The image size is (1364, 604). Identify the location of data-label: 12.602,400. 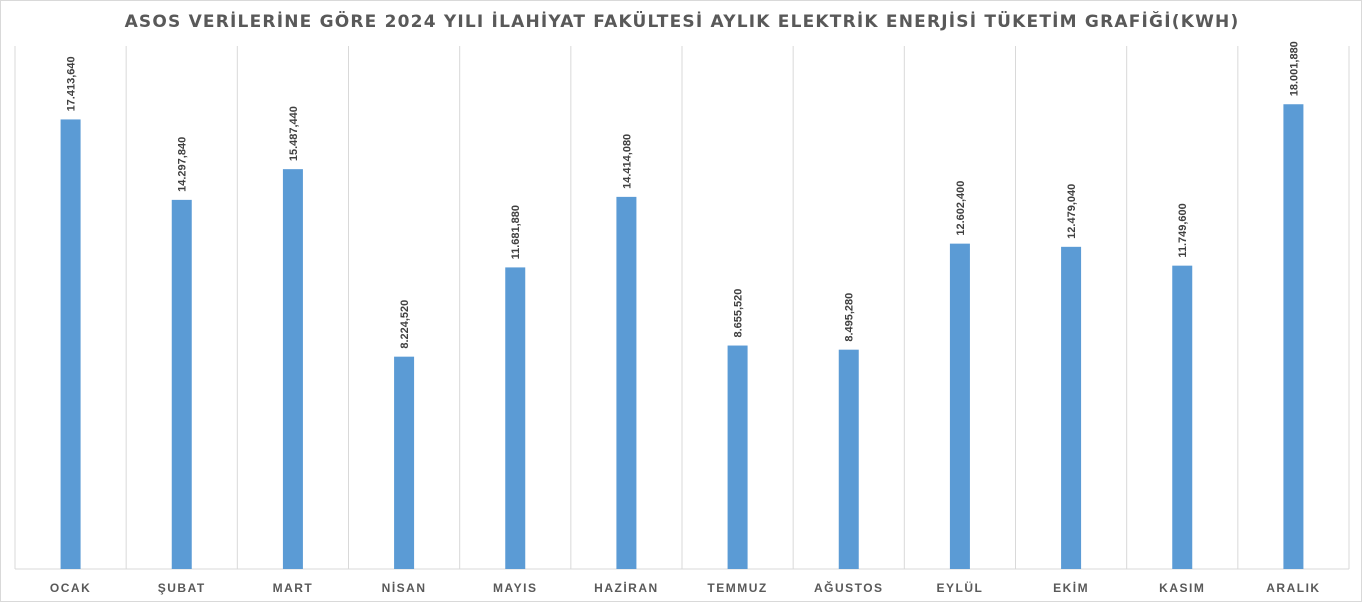
(961, 208).